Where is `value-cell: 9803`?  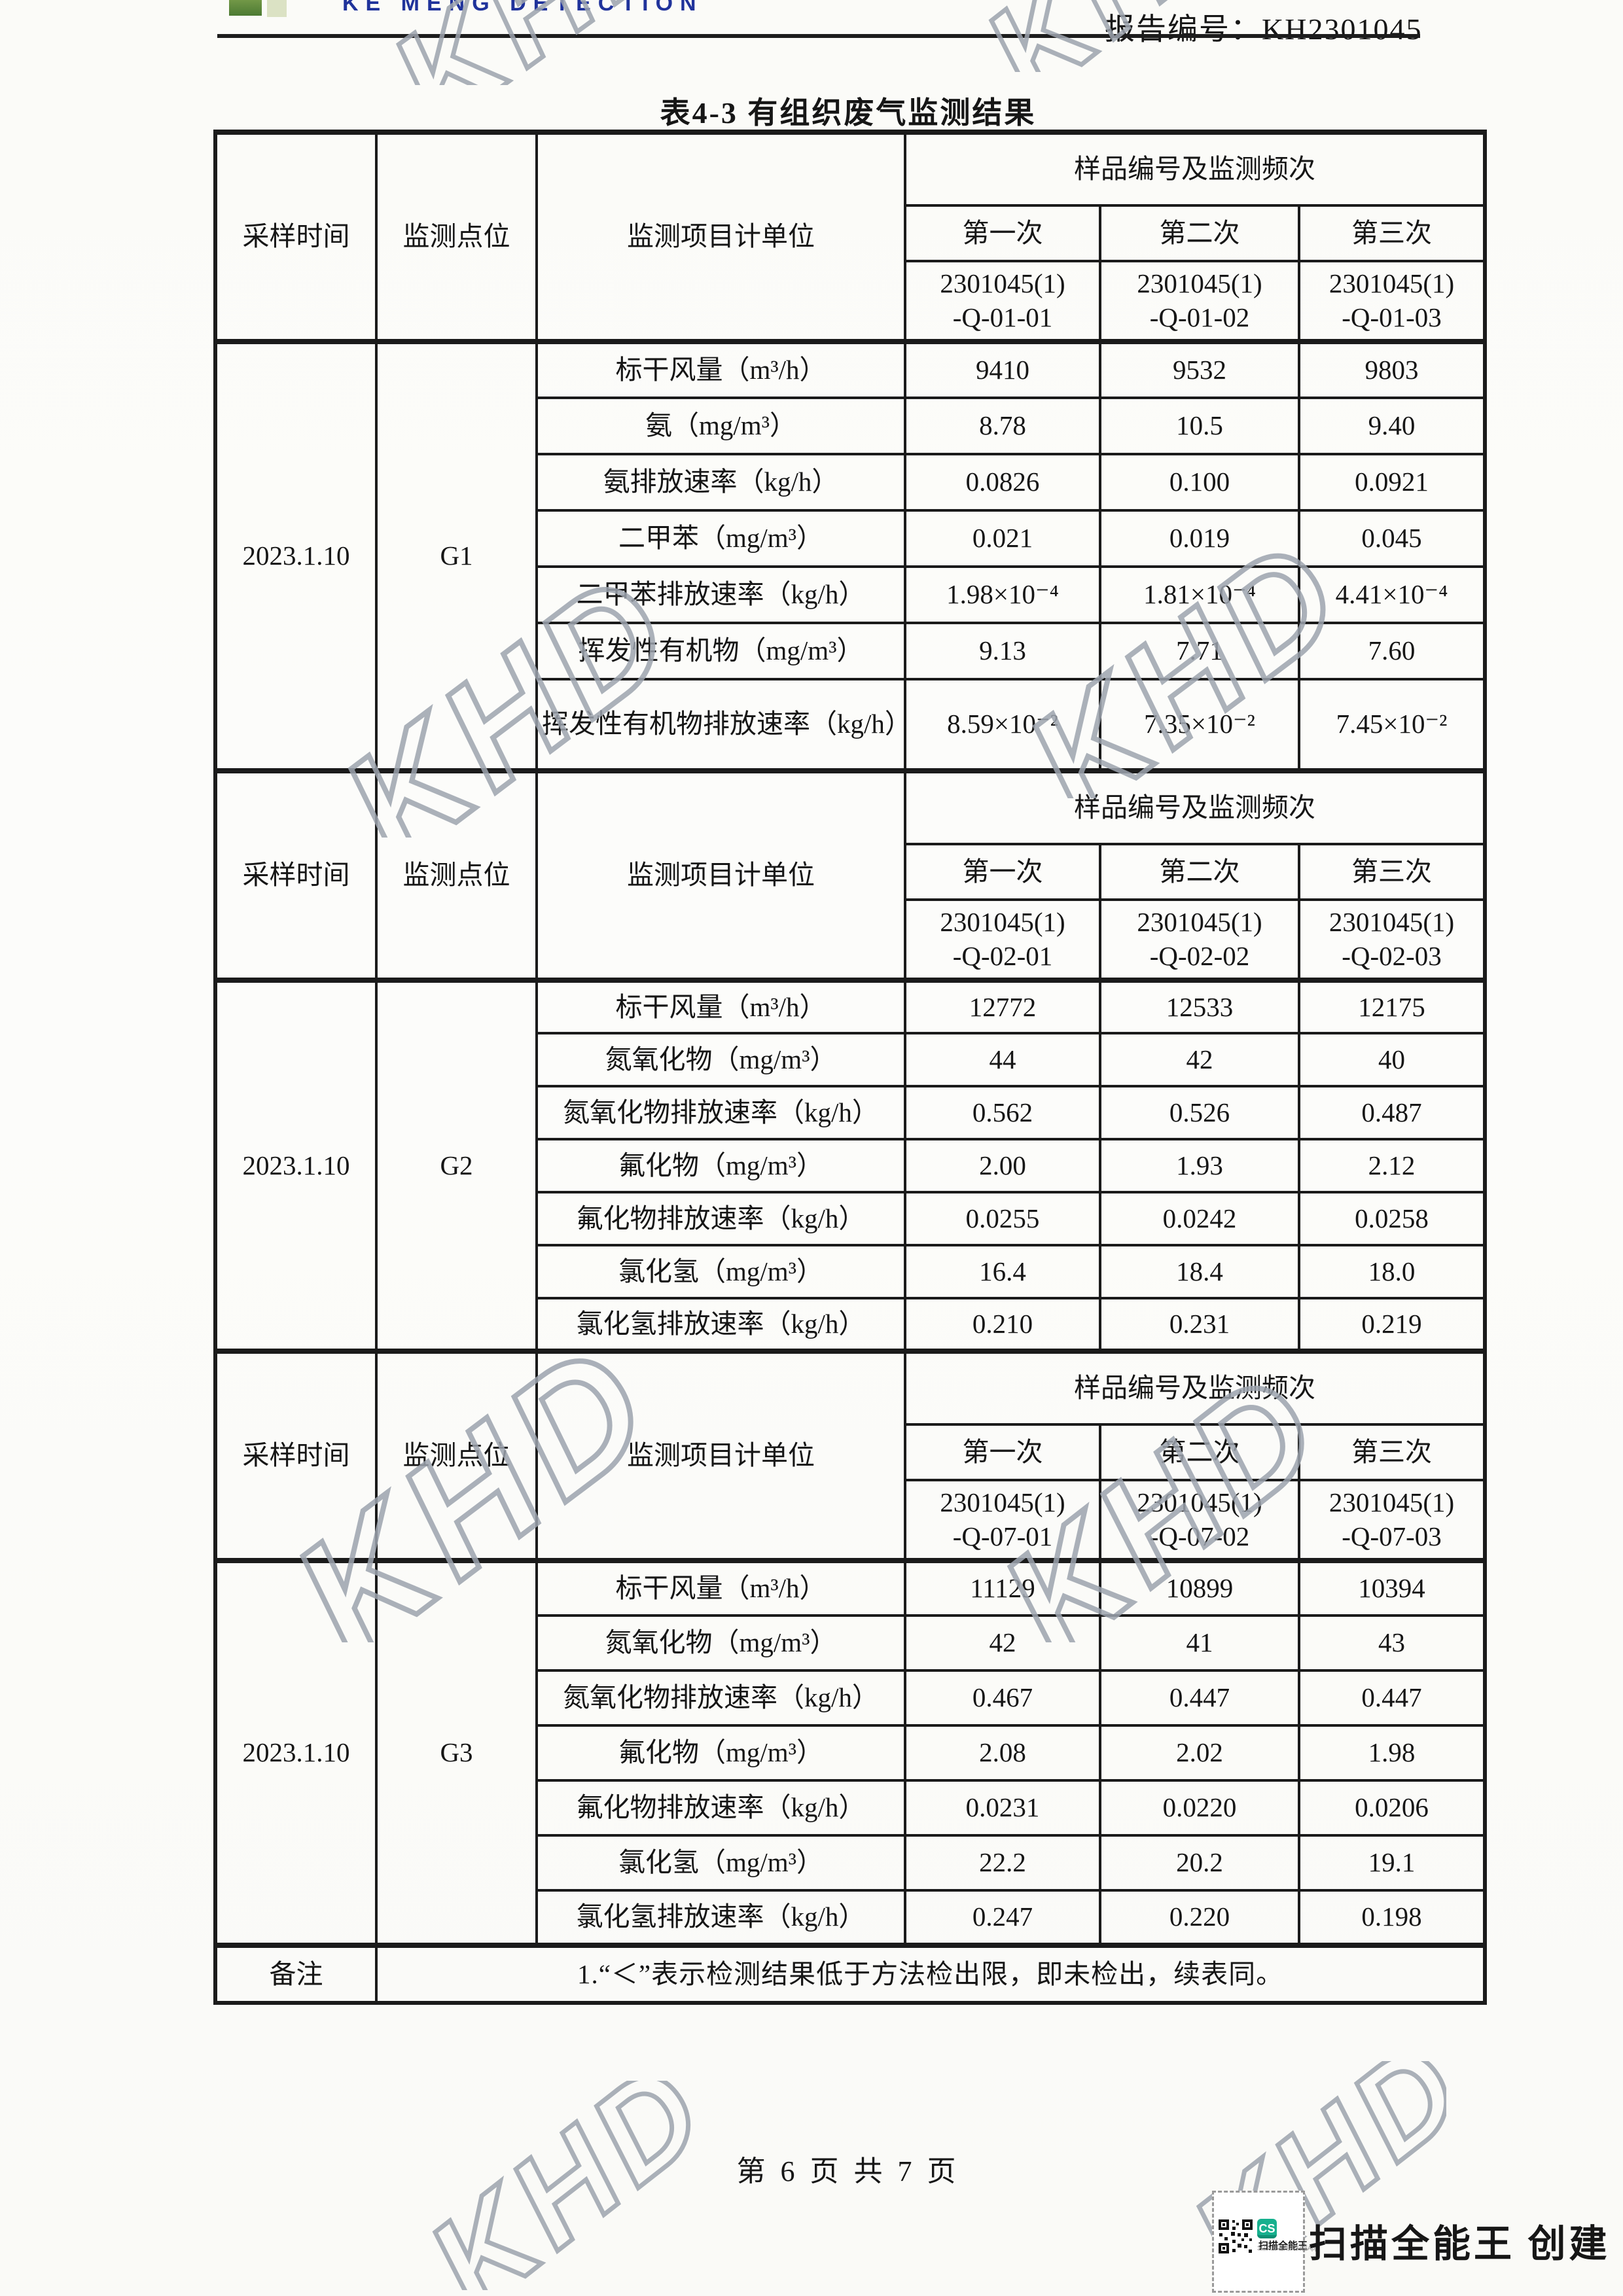
value-cell: 9803 is located at coordinates (1392, 369).